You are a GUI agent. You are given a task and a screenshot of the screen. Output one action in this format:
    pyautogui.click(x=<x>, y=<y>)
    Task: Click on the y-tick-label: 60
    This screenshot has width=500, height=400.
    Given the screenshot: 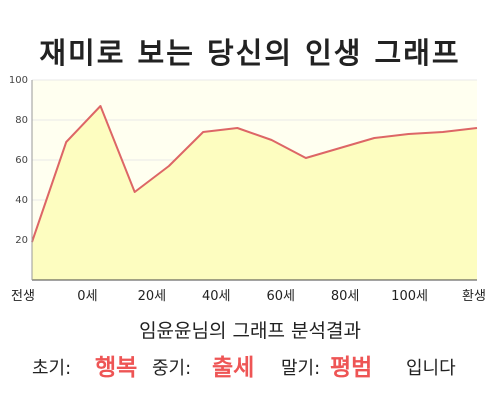 What is the action you would take?
    pyautogui.click(x=21, y=160)
    